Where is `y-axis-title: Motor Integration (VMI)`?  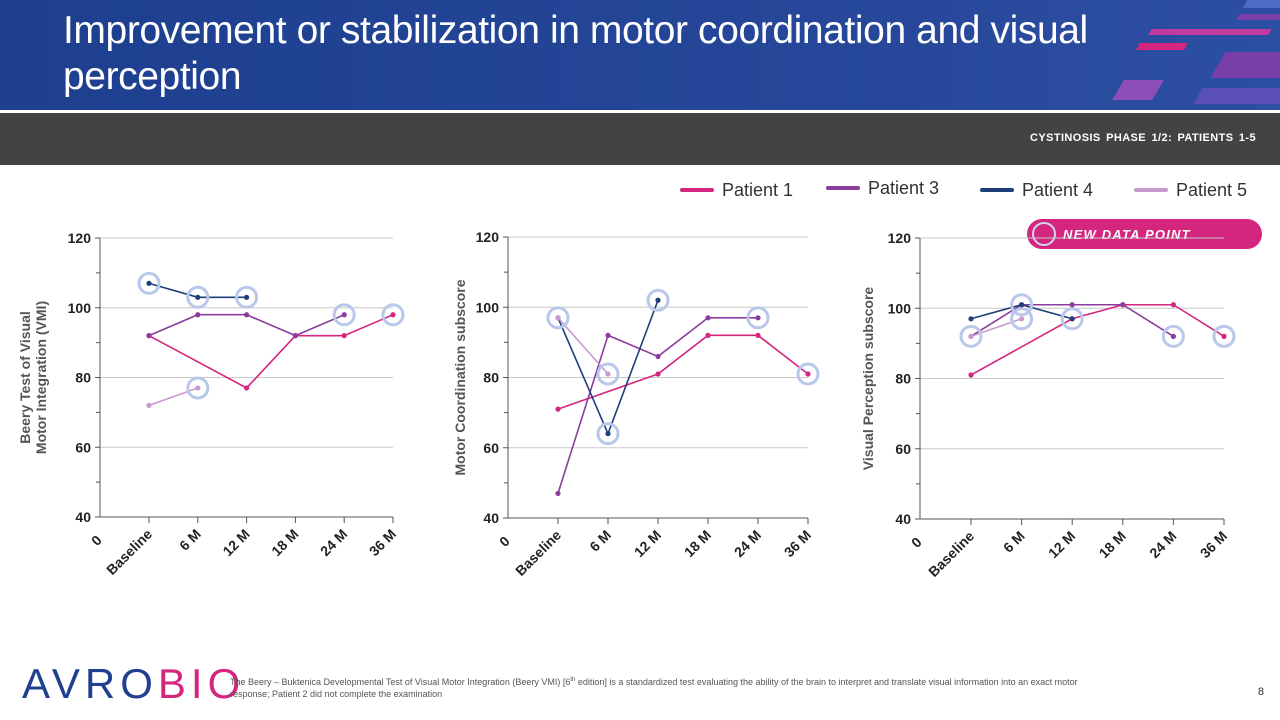 y-axis-title: Motor Integration (VMI) is located at coordinates (41, 377).